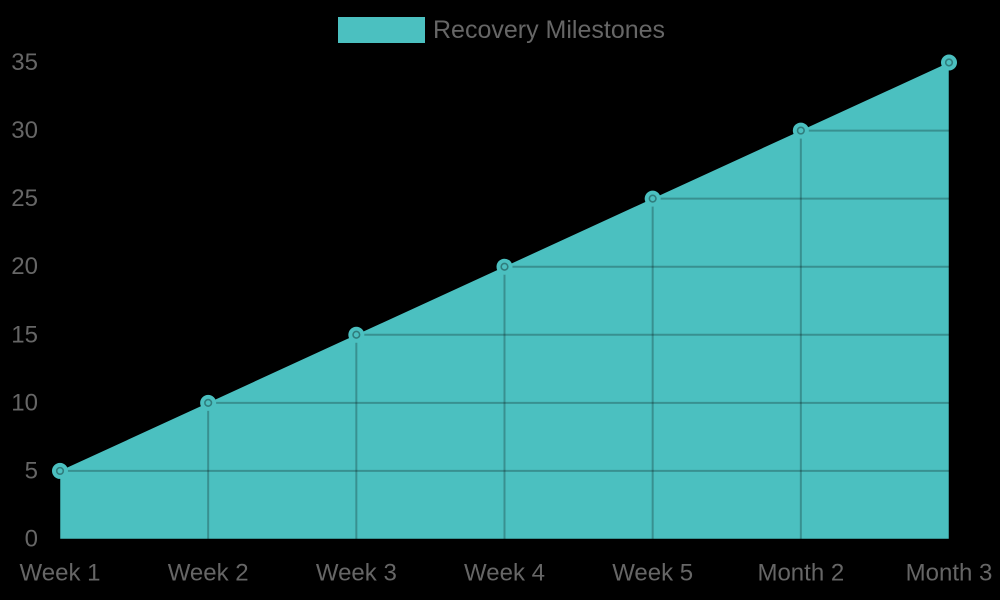 The width and height of the screenshot is (1000, 600). What do you see at coordinates (31, 470) in the screenshot?
I see `y-tick-label: 5` at bounding box center [31, 470].